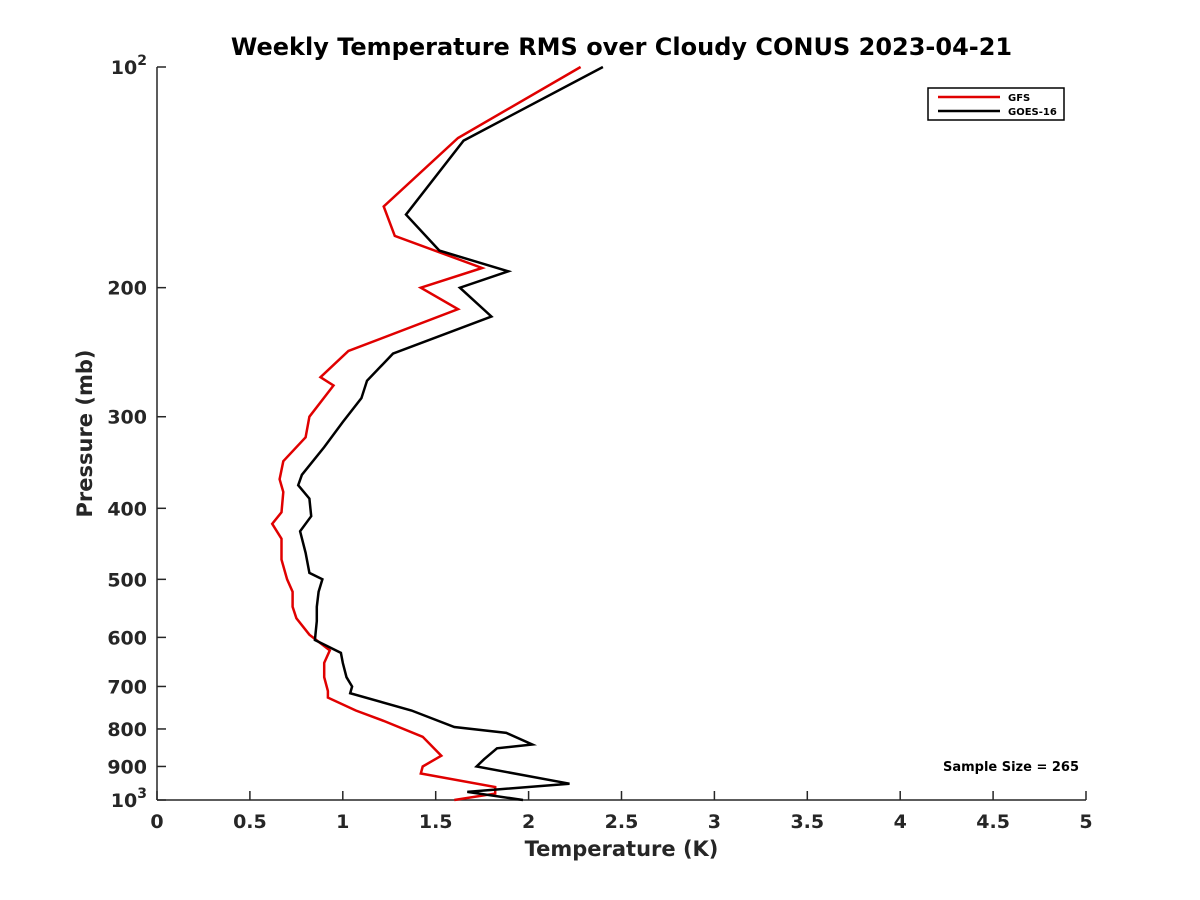  What do you see at coordinates (129, 66) in the screenshot?
I see `y-tick-label: 10²` at bounding box center [129, 66].